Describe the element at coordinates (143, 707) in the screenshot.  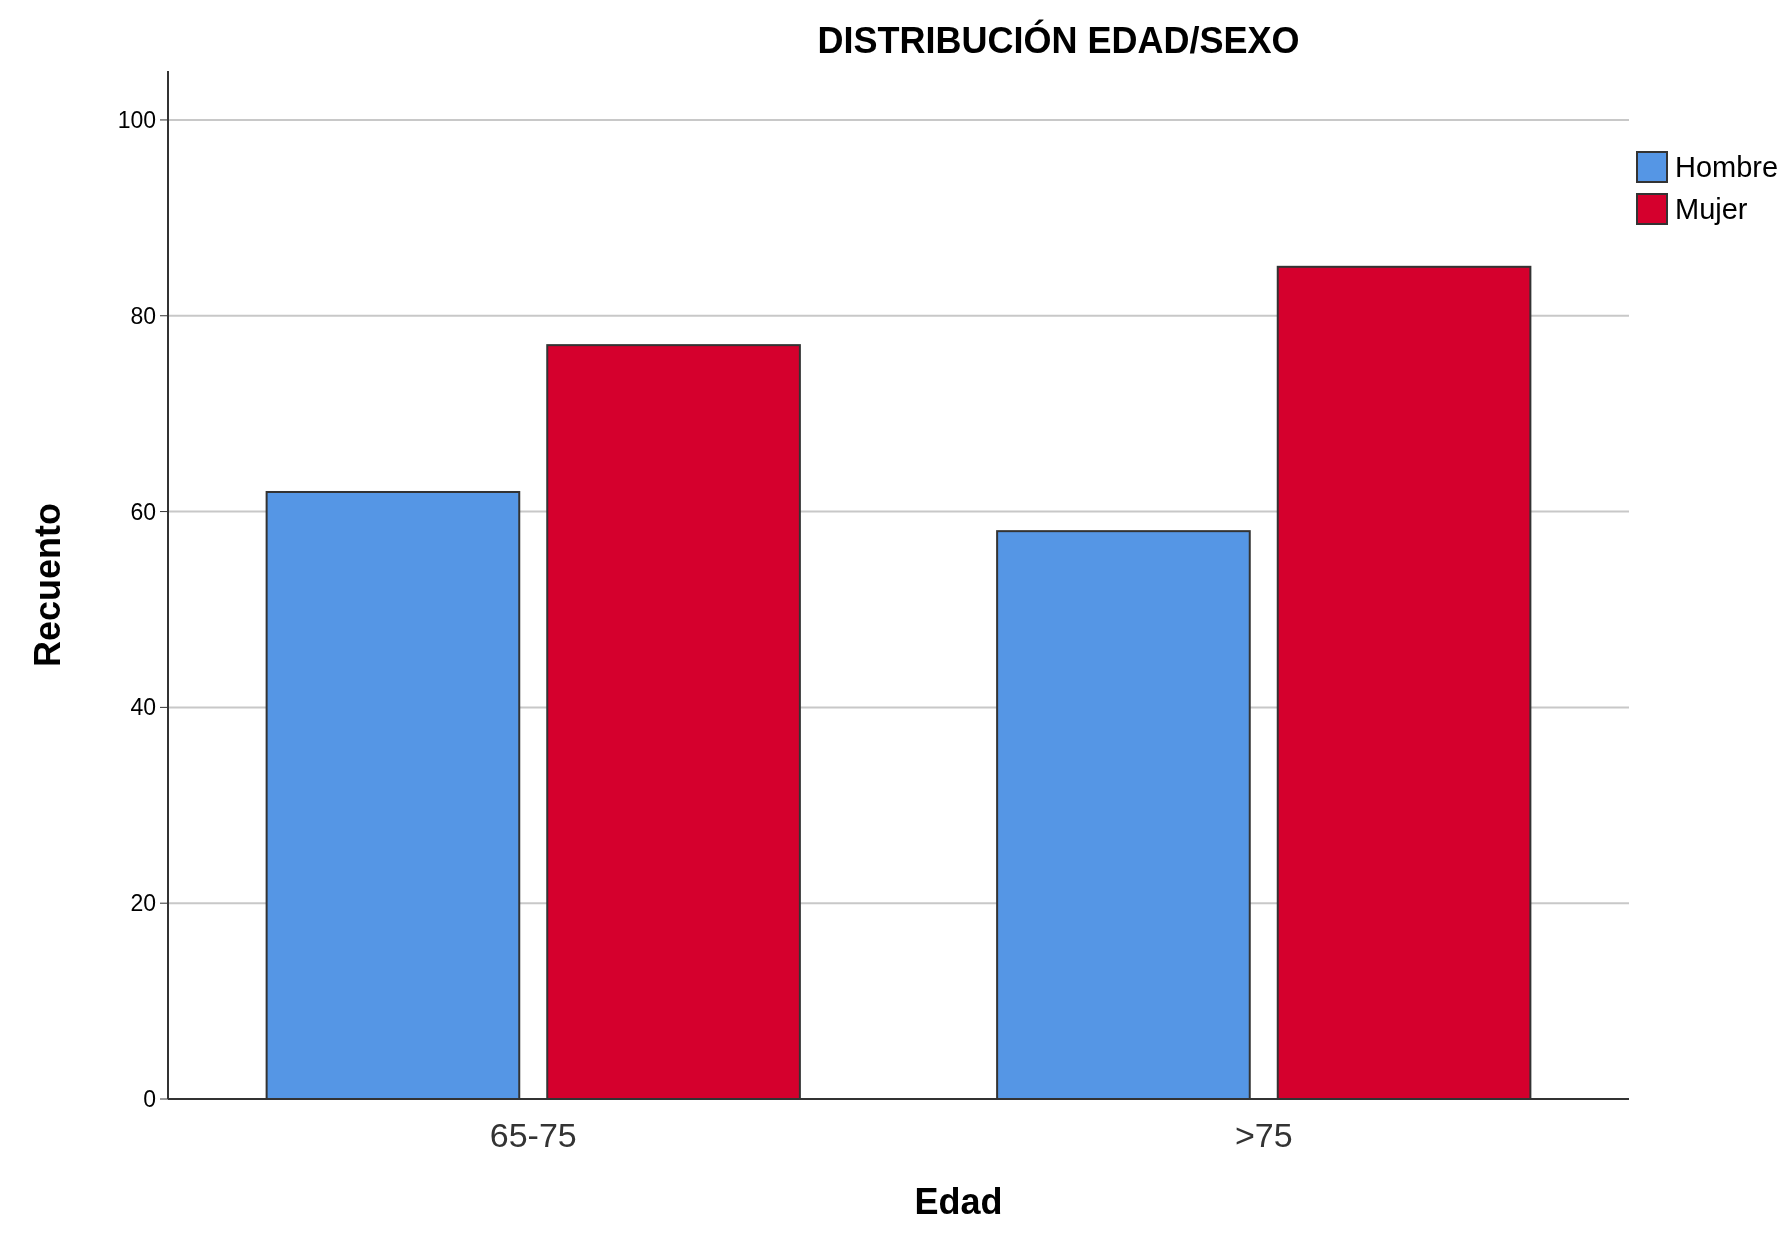
I see `y-tick-label: 40` at that location.